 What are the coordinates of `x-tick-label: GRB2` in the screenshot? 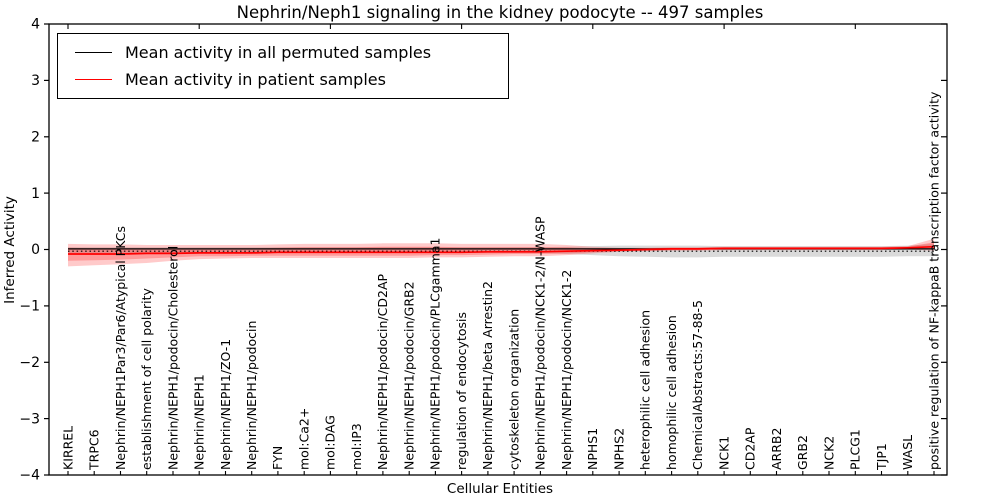 It's located at (802, 452).